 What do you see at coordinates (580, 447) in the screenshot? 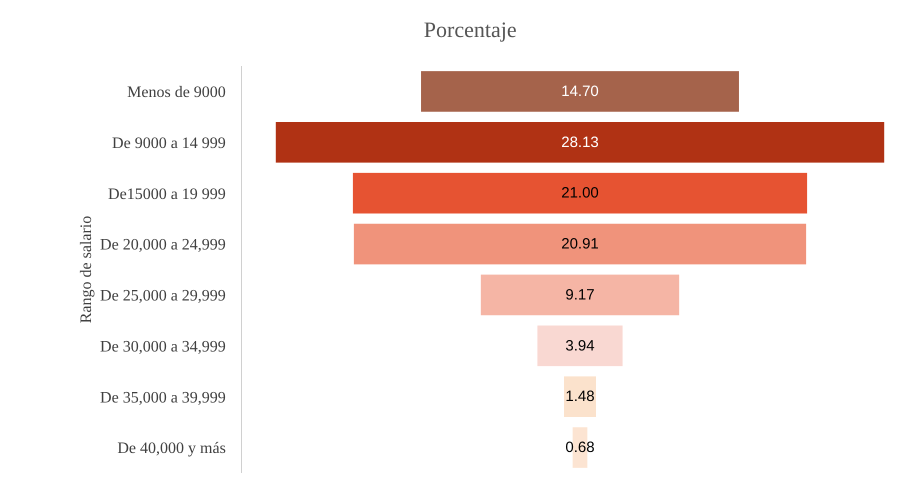
I see `data-label: 0.68` at bounding box center [580, 447].